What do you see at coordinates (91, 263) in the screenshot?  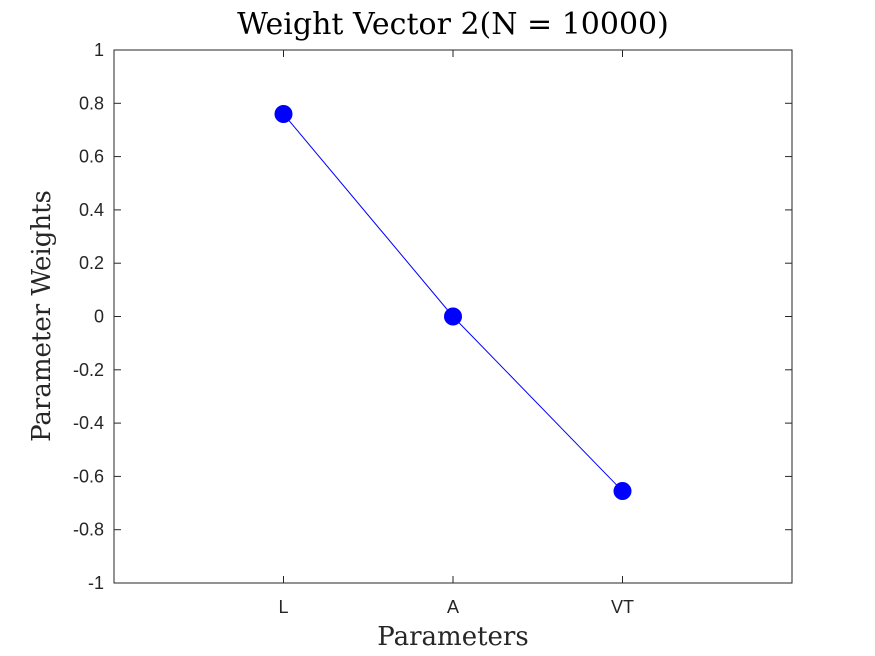 I see `y-tick-label: 0.2` at bounding box center [91, 263].